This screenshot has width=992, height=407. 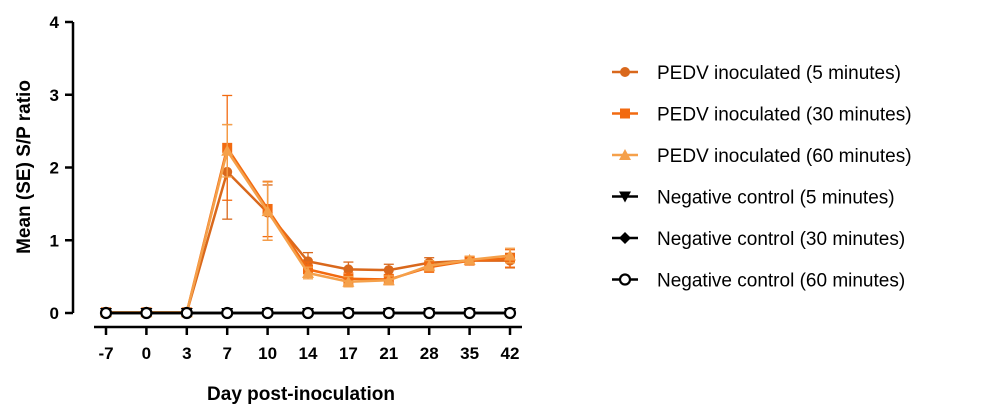 I want to click on x-tick-label: -7, so click(x=105, y=353).